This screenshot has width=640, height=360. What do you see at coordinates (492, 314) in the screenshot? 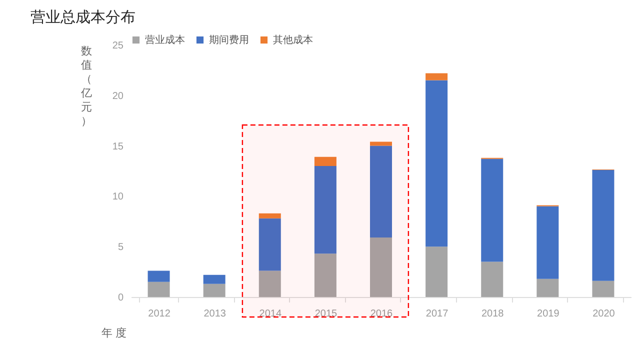
I see `x-tick-label: 2018` at bounding box center [492, 314].